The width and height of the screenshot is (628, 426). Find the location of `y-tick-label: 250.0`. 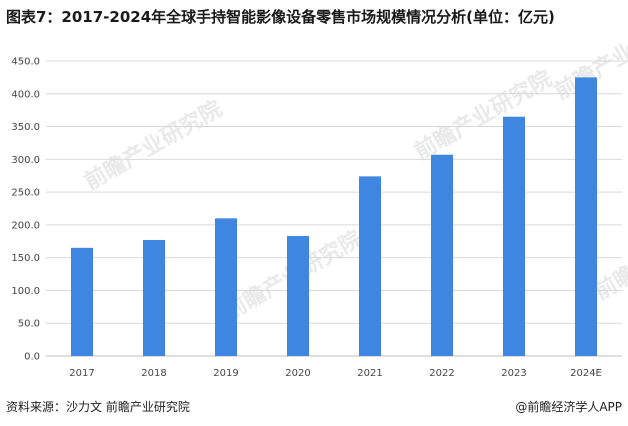

y-tick-label: 250.0 is located at coordinates (25, 193).